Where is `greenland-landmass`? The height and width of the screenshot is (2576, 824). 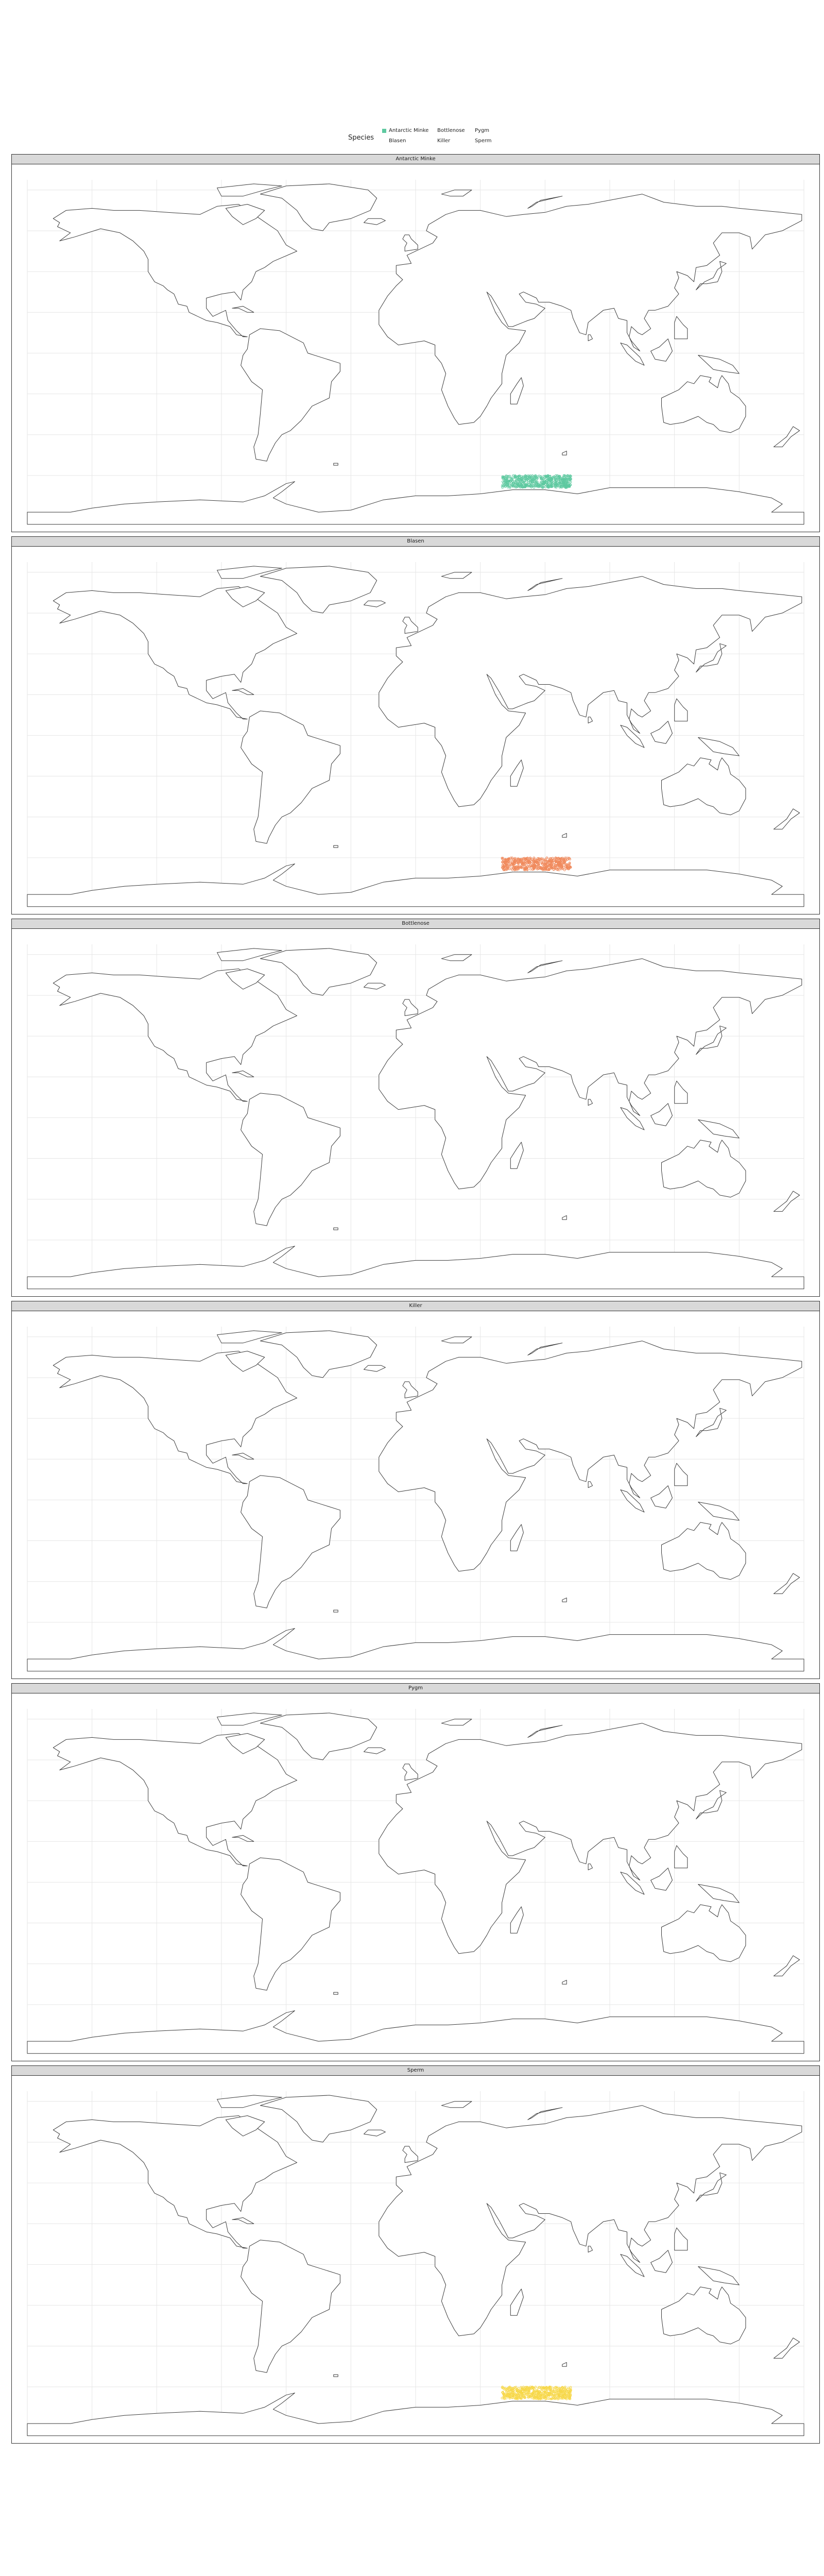 greenland-landmass is located at coordinates (318, 207).